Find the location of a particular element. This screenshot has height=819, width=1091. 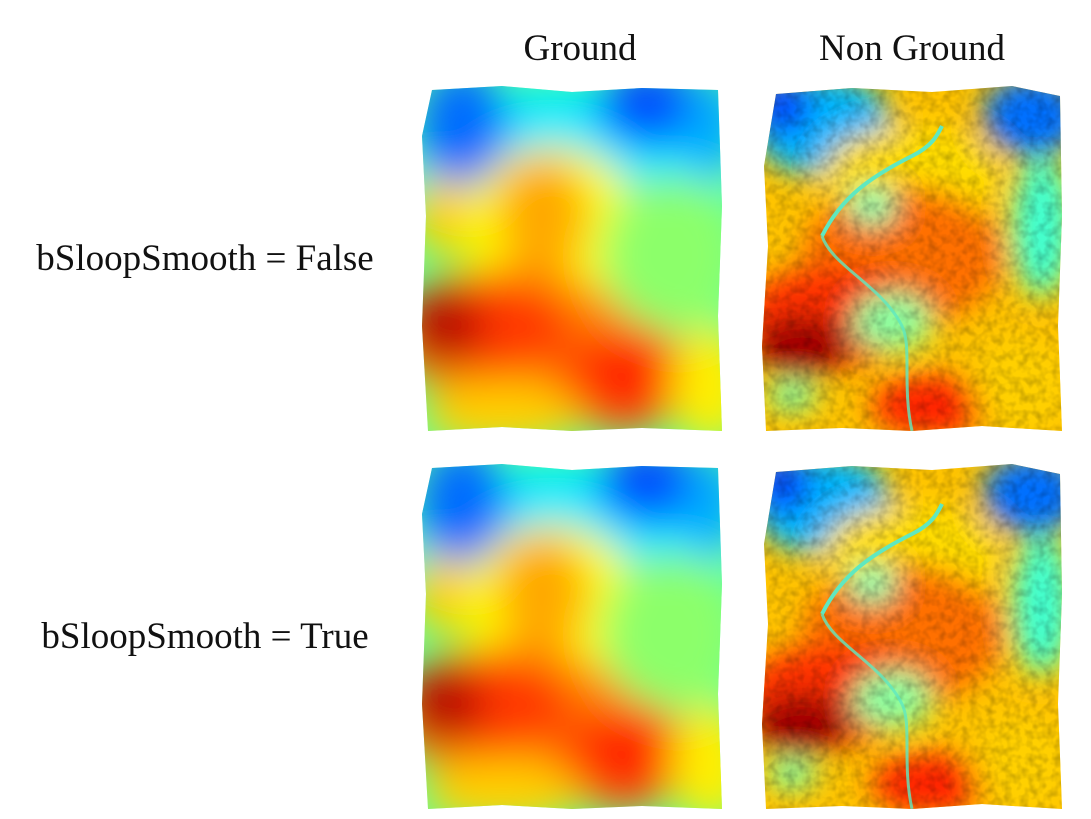

non-ground-point-cloud-false is located at coordinates (912, 258).